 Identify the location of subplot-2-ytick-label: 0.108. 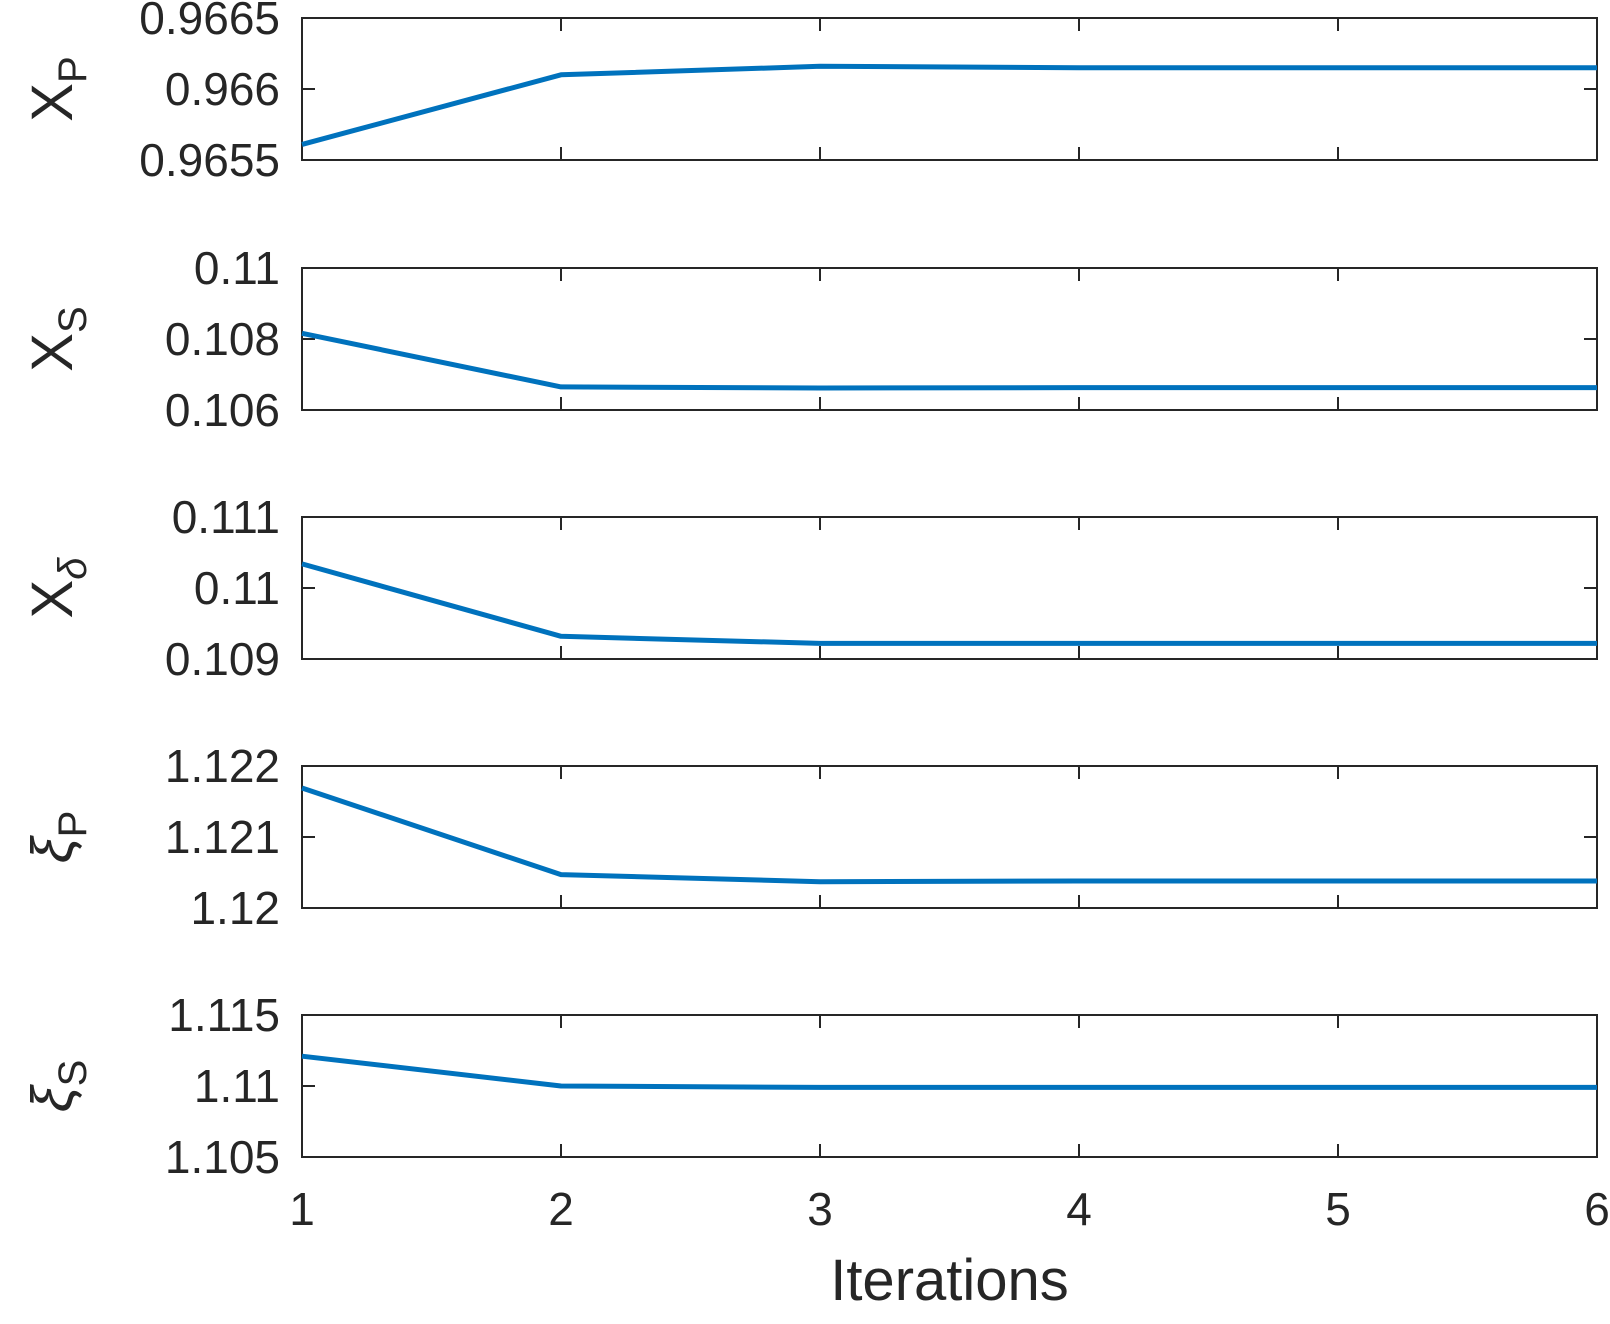
(222, 339).